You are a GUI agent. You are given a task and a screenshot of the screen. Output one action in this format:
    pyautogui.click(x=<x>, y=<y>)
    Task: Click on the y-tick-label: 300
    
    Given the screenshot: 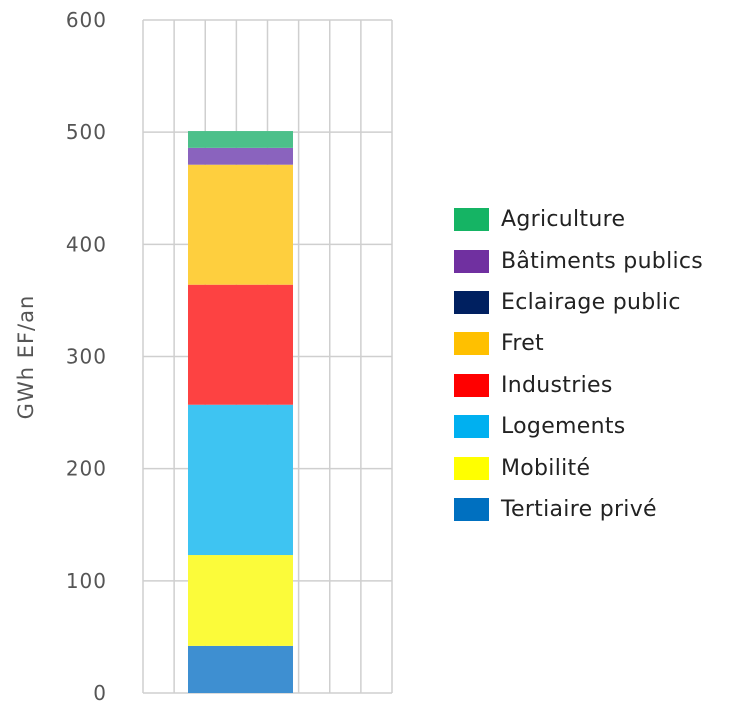 What is the action you would take?
    pyautogui.click(x=86, y=357)
    